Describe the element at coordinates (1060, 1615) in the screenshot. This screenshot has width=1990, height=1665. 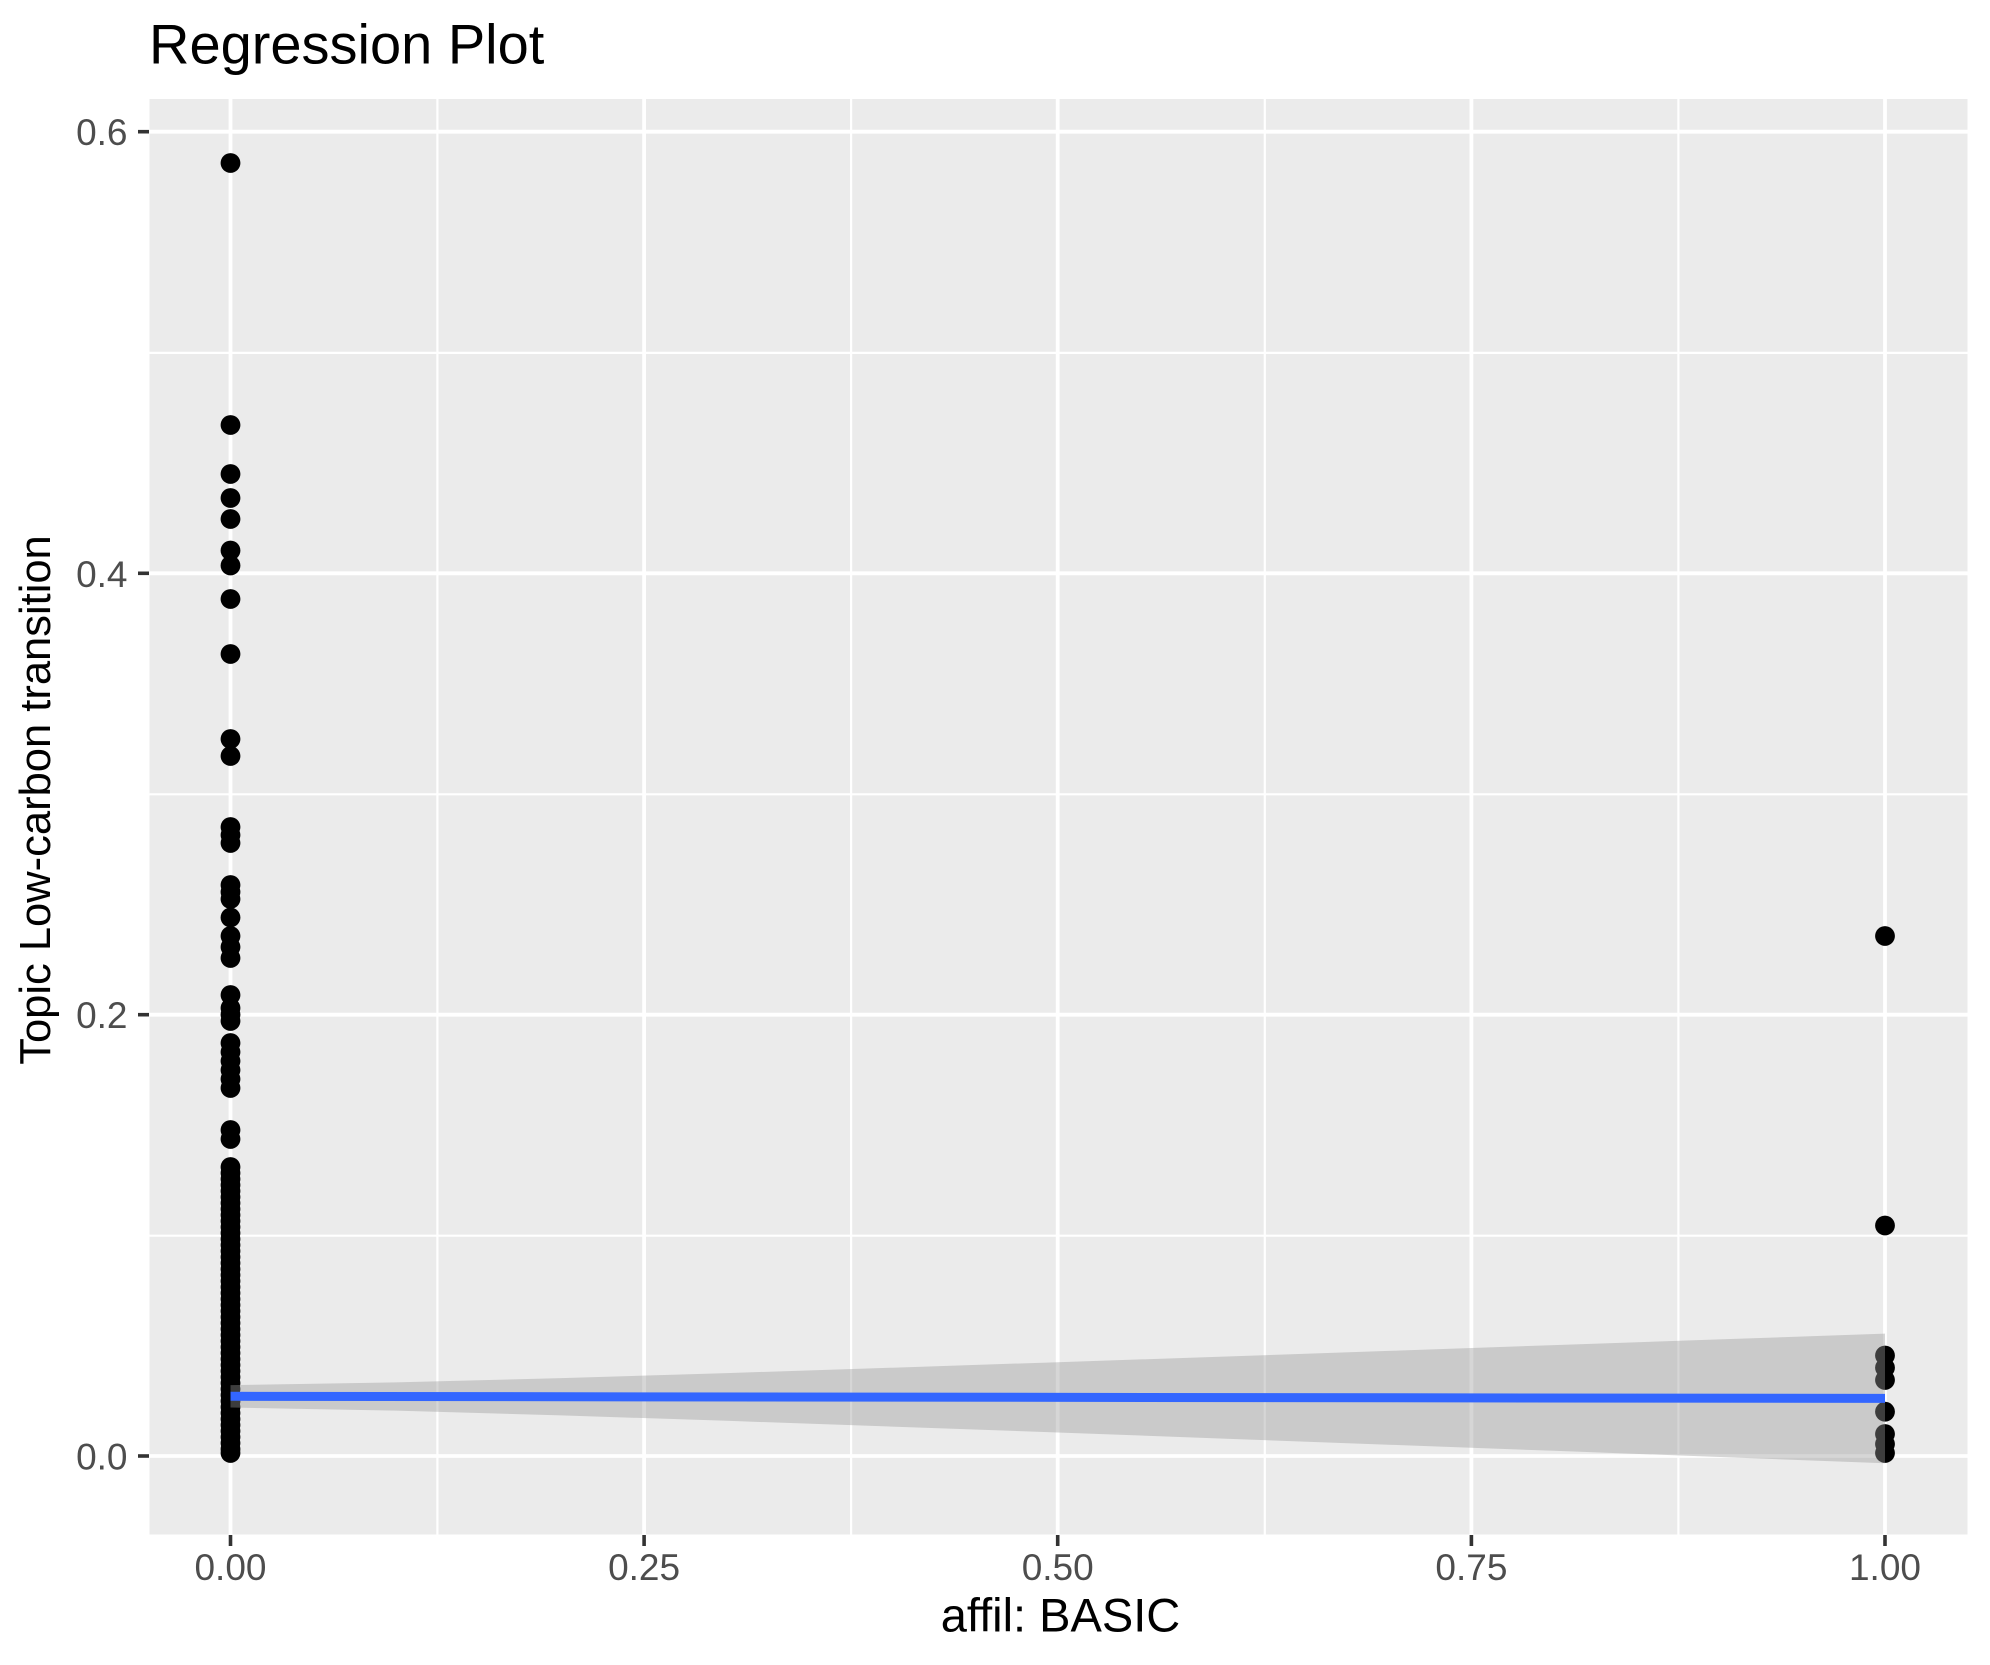
I see `svg-text: affil: BASIC` at that location.